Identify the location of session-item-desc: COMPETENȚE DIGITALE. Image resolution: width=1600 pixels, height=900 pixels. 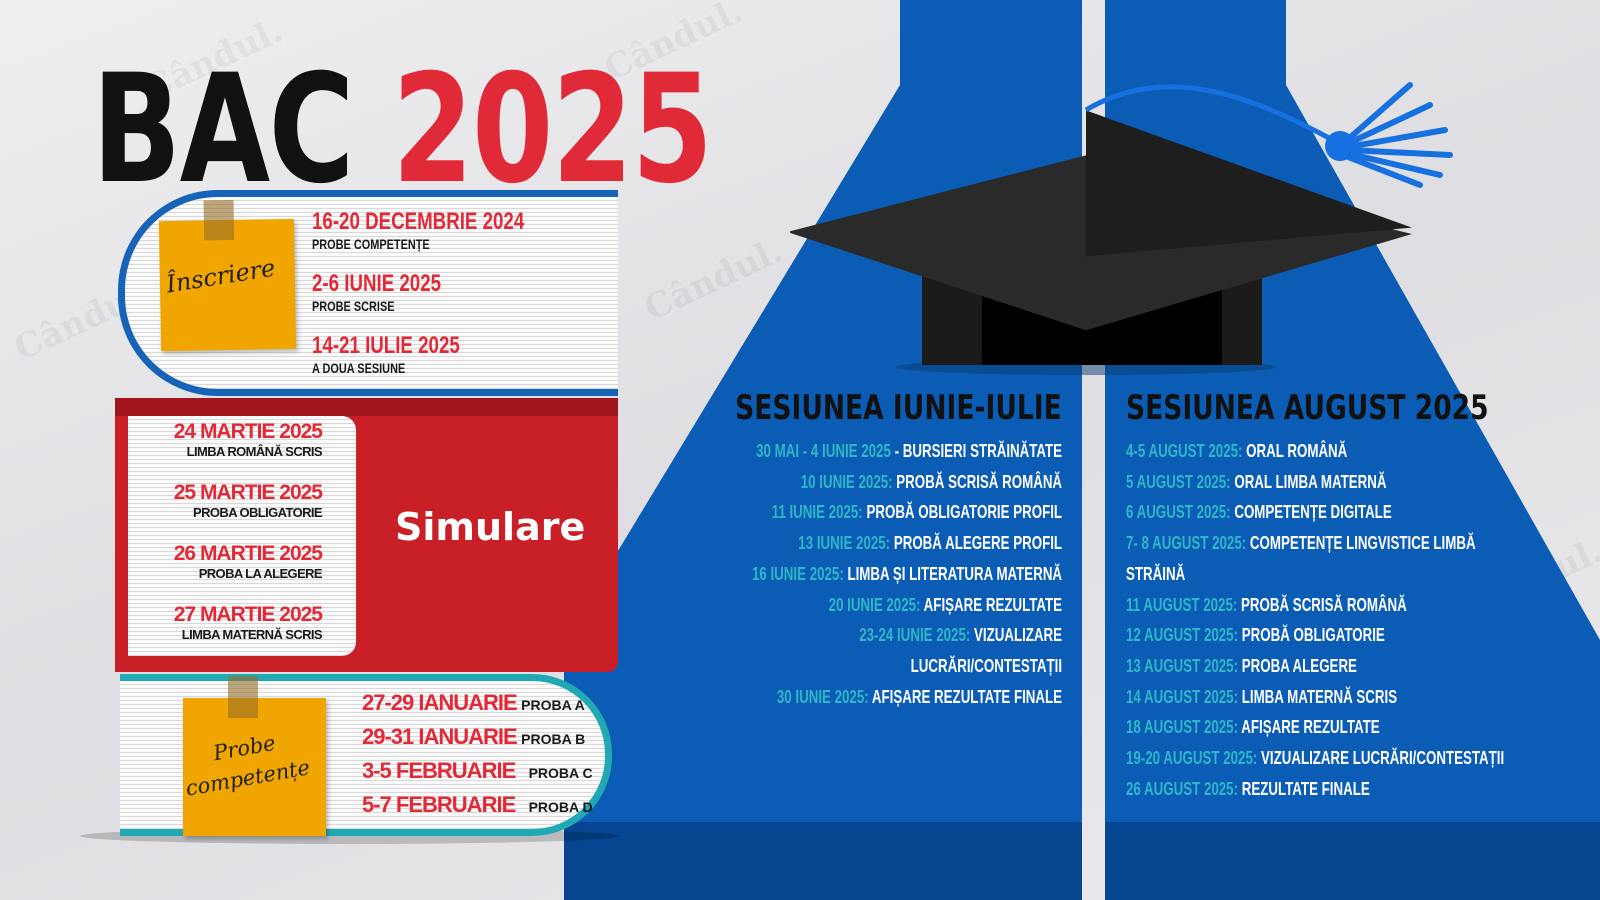
(1311, 512).